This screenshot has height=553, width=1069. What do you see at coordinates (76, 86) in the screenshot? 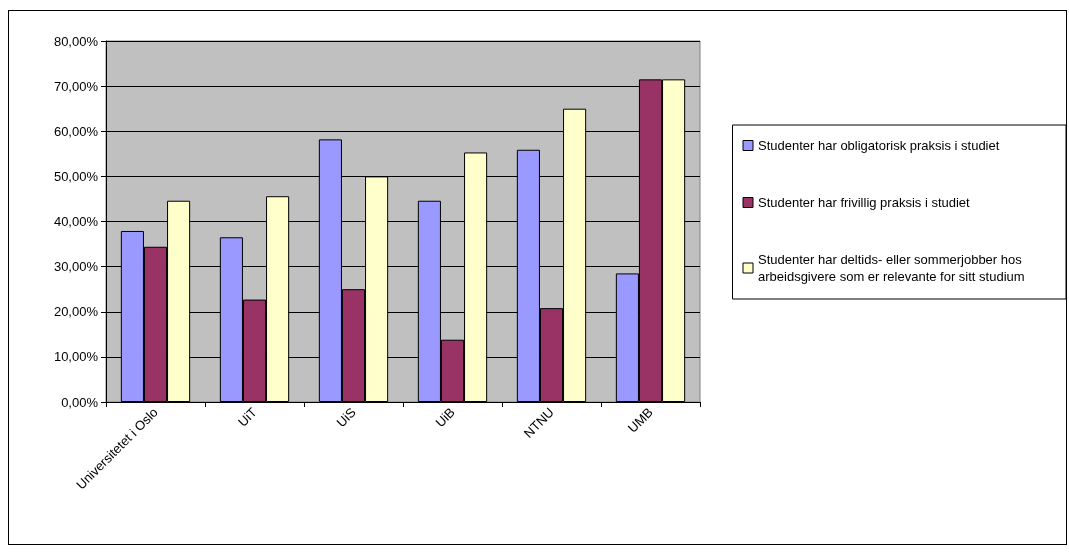
I see `y-tick-label: 70,00%` at bounding box center [76, 86].